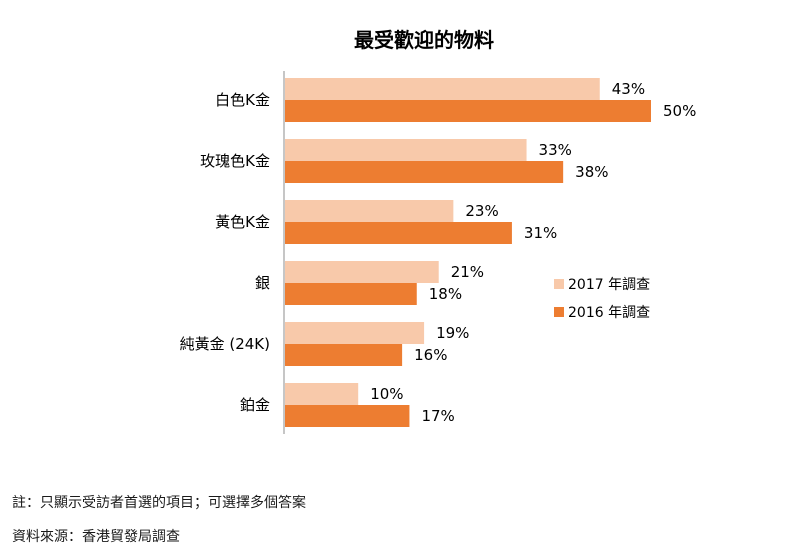 Image resolution: width=800 pixels, height=560 pixels. Describe the element at coordinates (437, 416) in the screenshot. I see `data-label: 17%` at that location.